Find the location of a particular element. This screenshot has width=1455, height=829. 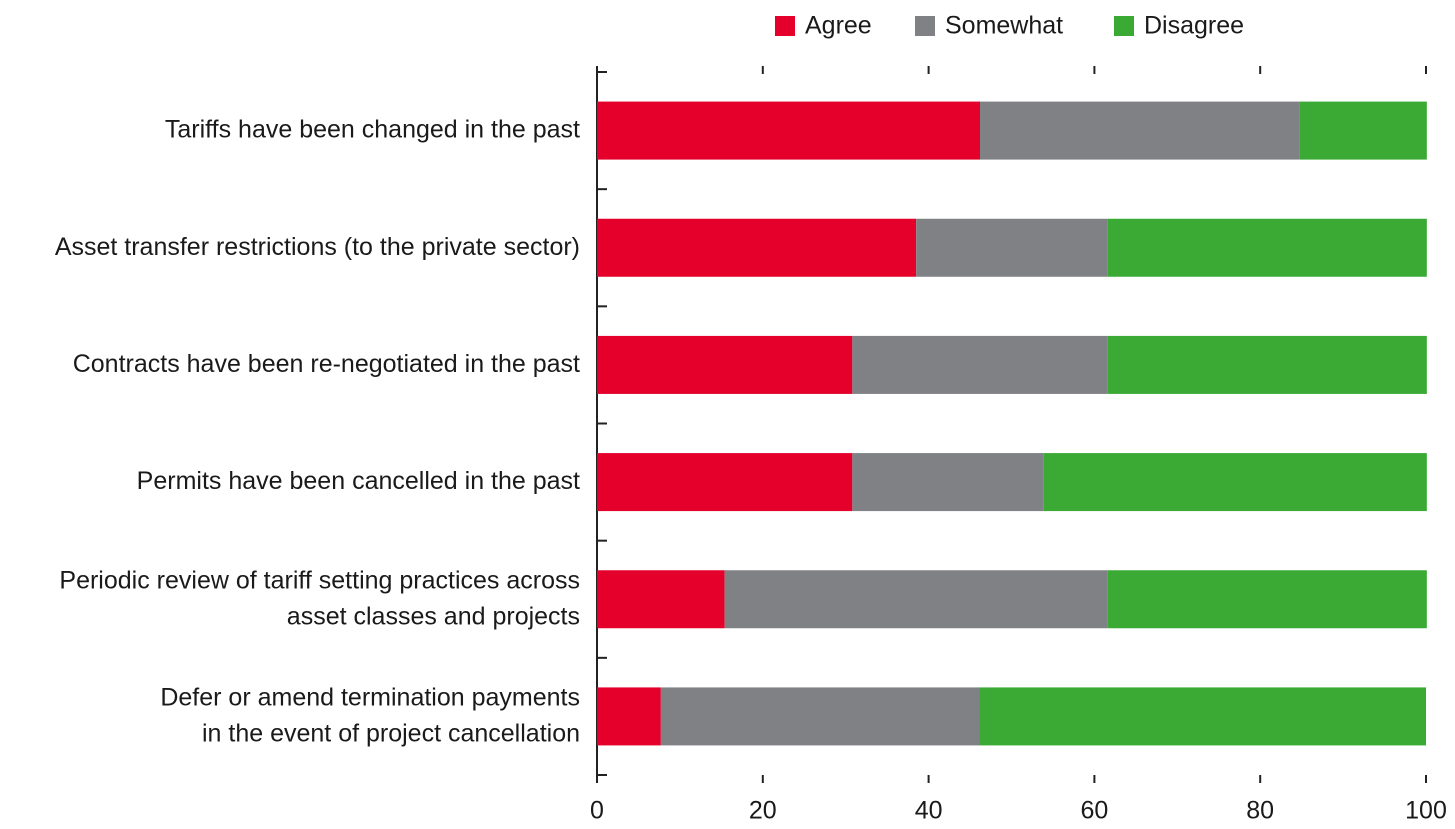

category-label: Permits have been cancelled in the past is located at coordinates (358, 481).